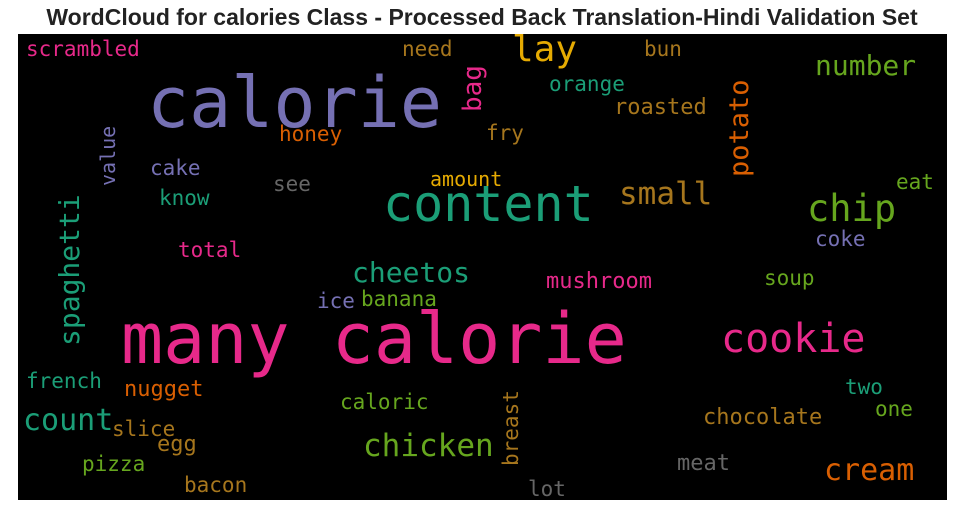 This screenshot has height=511, width=964. What do you see at coordinates (488, 204) in the screenshot?
I see `word-content: content` at bounding box center [488, 204].